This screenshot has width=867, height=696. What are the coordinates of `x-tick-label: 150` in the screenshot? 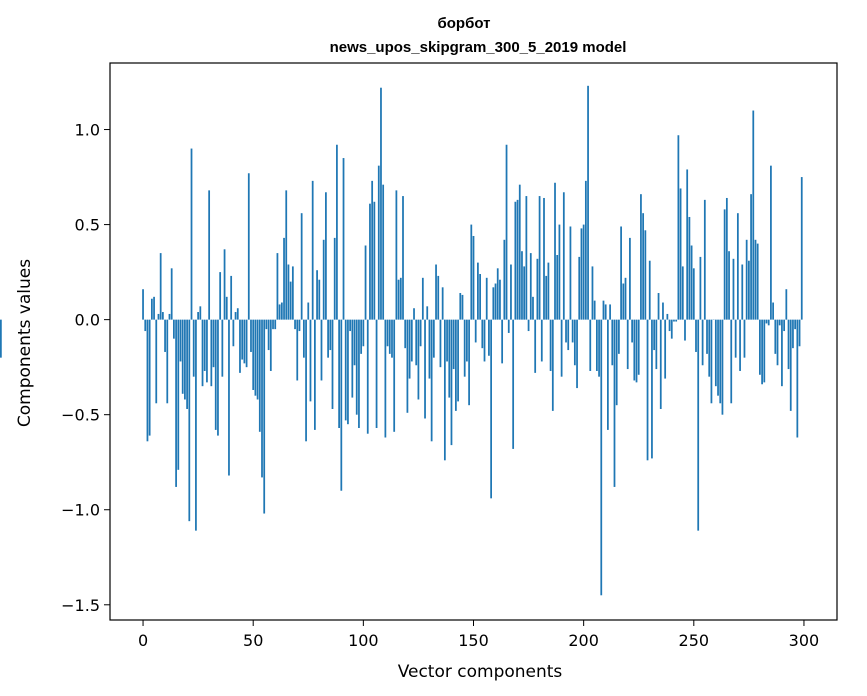 It's located at (473, 640).